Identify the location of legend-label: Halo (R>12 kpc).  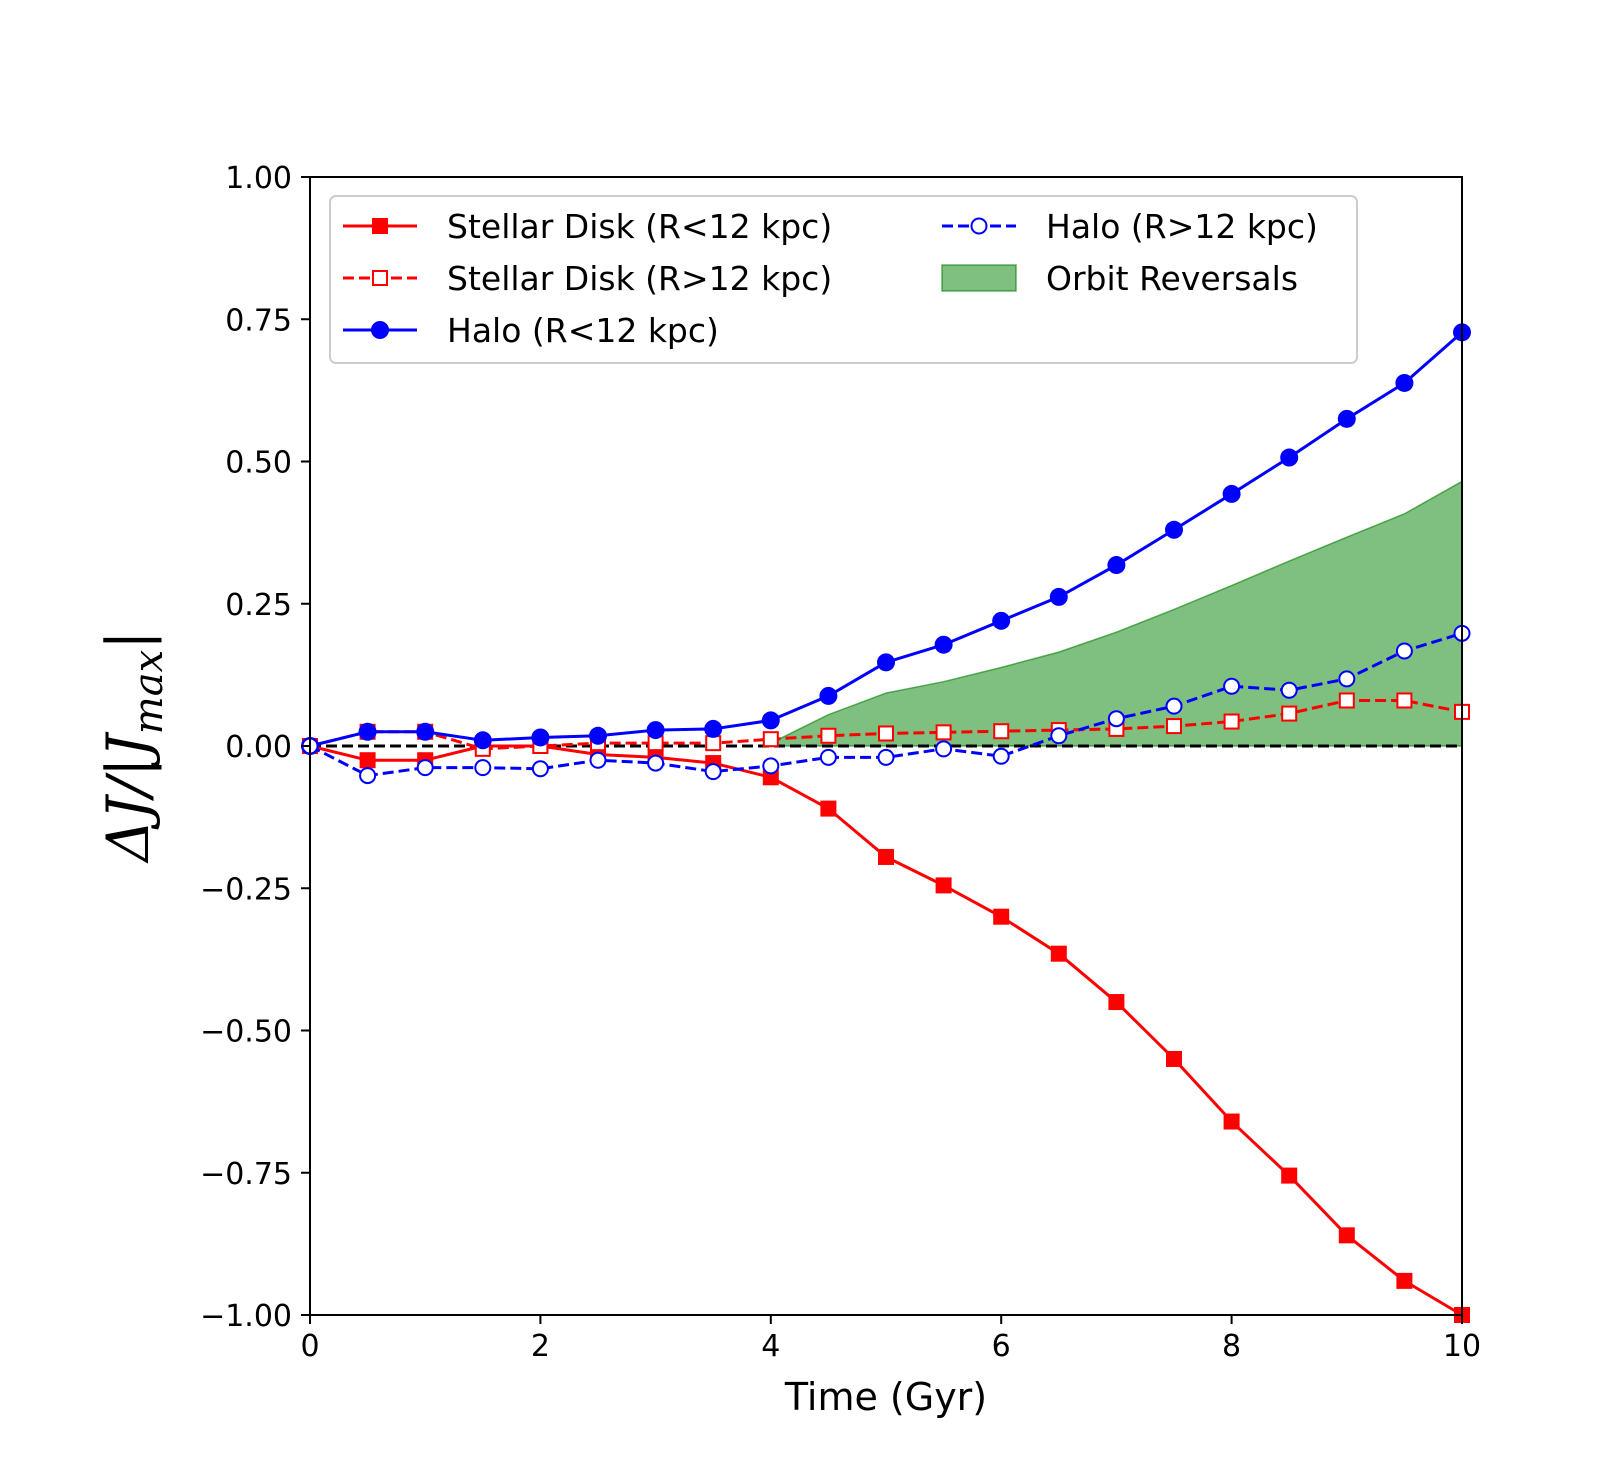
(1182, 226).